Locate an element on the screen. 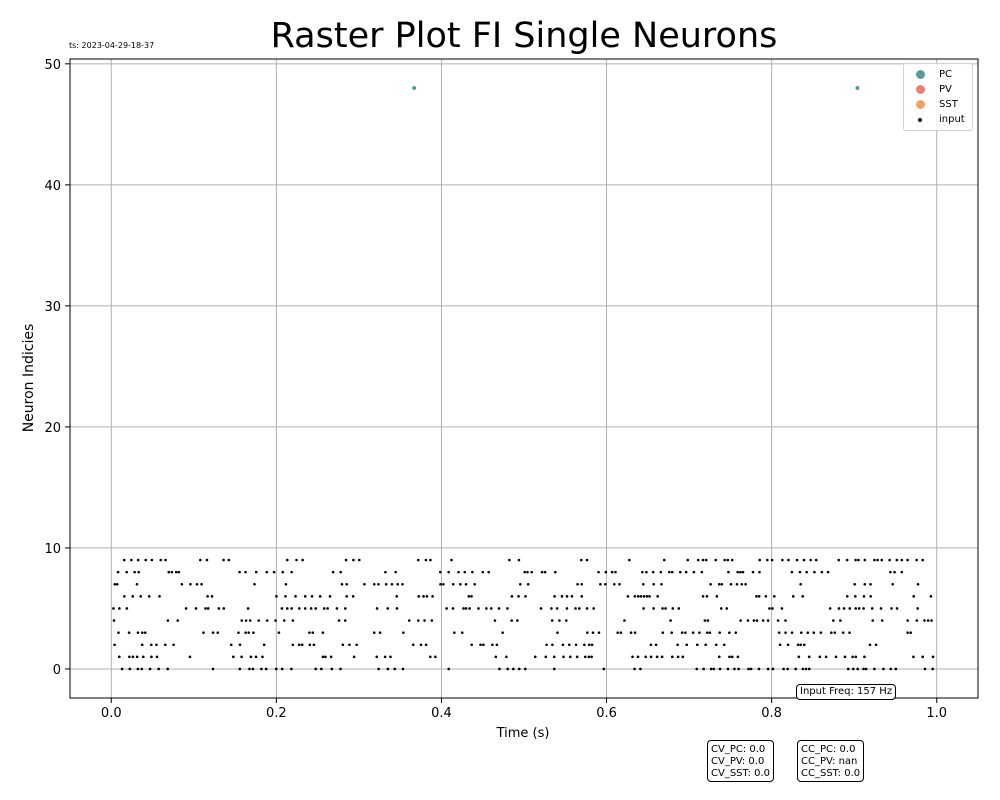  cc-sst-text: CC_SST: 0.0 is located at coordinates (831, 773).